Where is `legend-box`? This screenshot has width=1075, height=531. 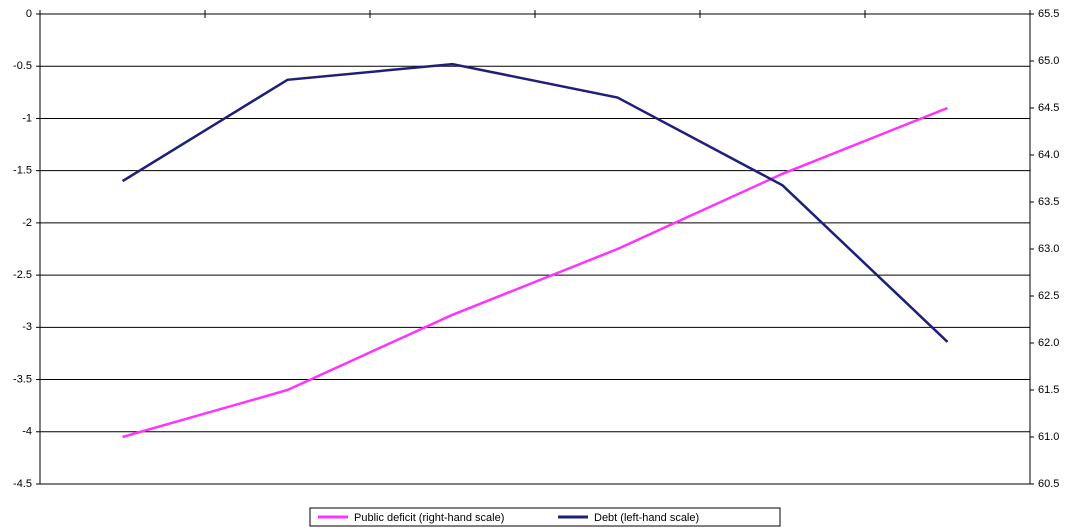
legend-box is located at coordinates (545, 517).